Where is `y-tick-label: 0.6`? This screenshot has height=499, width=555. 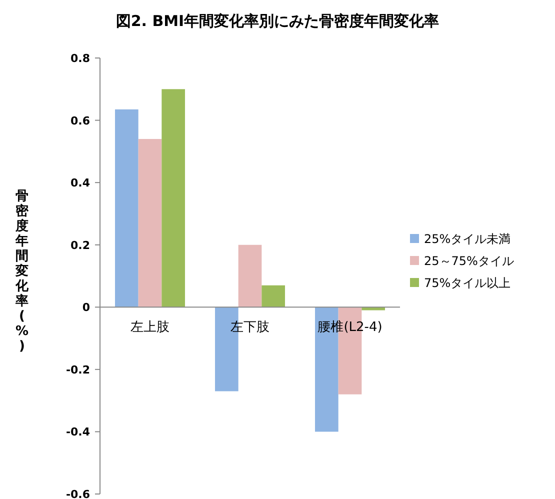
y-tick-label: 0.6 is located at coordinates (80, 121).